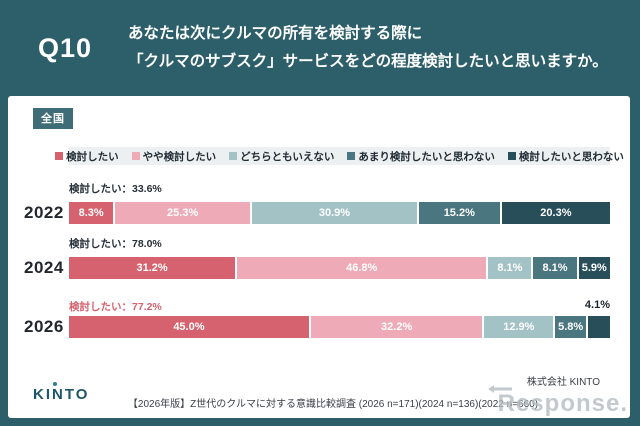 Image resolution: width=640 pixels, height=426 pixels. I want to click on bar-segment: 5.8%, so click(571, 327).